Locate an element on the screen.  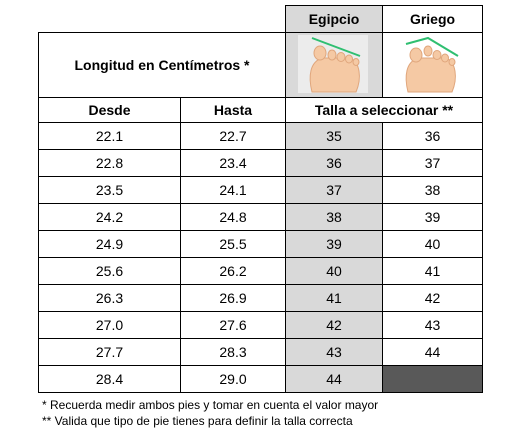
length-header: Longitud en Centímetros * is located at coordinates (162, 65).